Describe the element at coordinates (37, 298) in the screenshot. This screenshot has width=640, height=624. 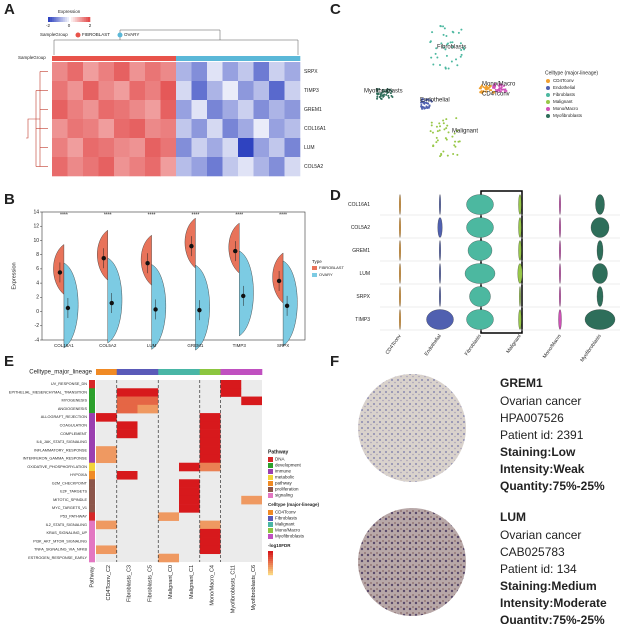
I see `y-tick-label: 2` at that location.